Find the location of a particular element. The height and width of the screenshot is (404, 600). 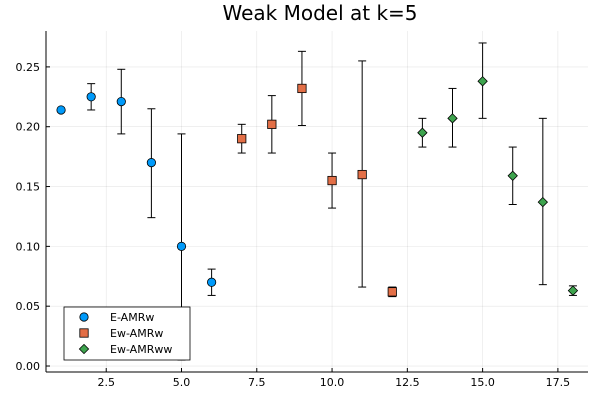

x-tick-label: 12.5 is located at coordinates (407, 382).